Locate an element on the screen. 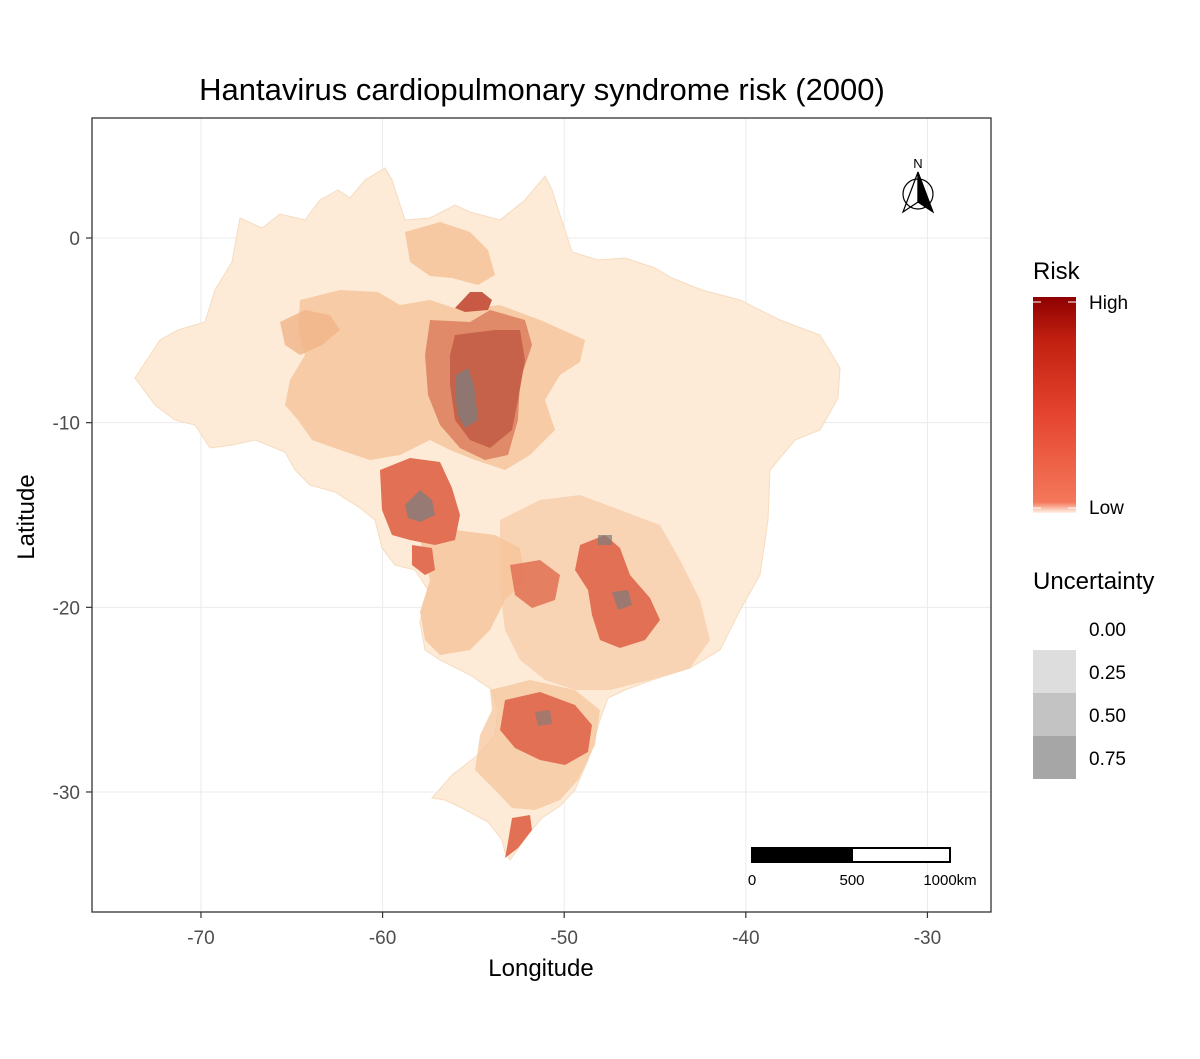  x-tick-label: -60 is located at coordinates (382, 938).